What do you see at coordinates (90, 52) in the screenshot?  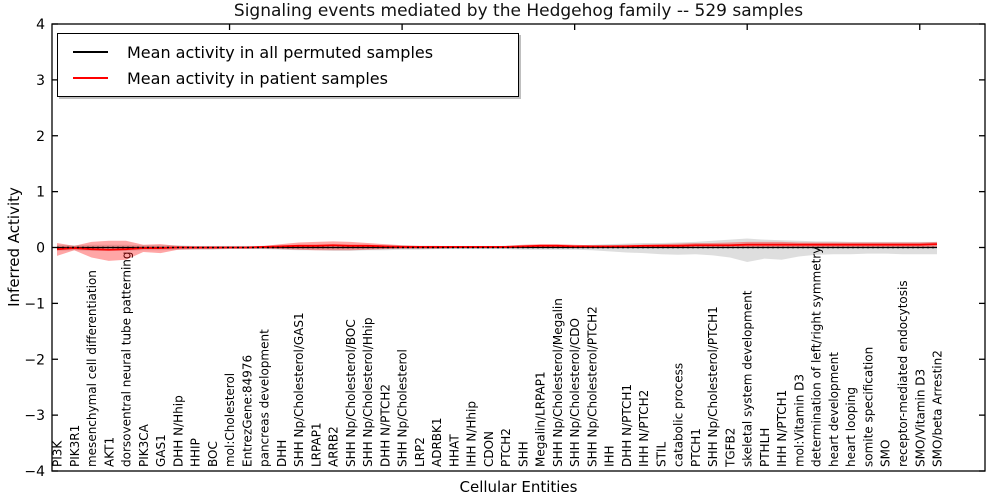 I see `permuted-line-swatch` at bounding box center [90, 52].